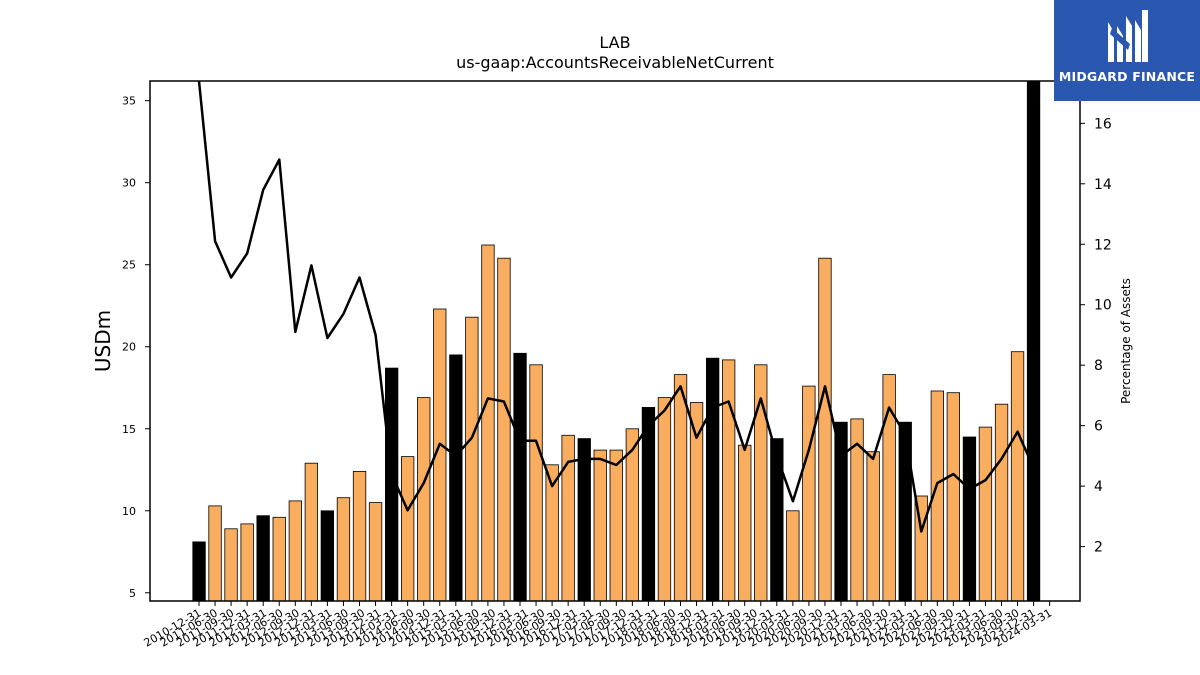 This screenshot has height=675, width=1200. What do you see at coordinates (1103, 245) in the screenshot?
I see `y2-tick-label: 12` at bounding box center [1103, 245].